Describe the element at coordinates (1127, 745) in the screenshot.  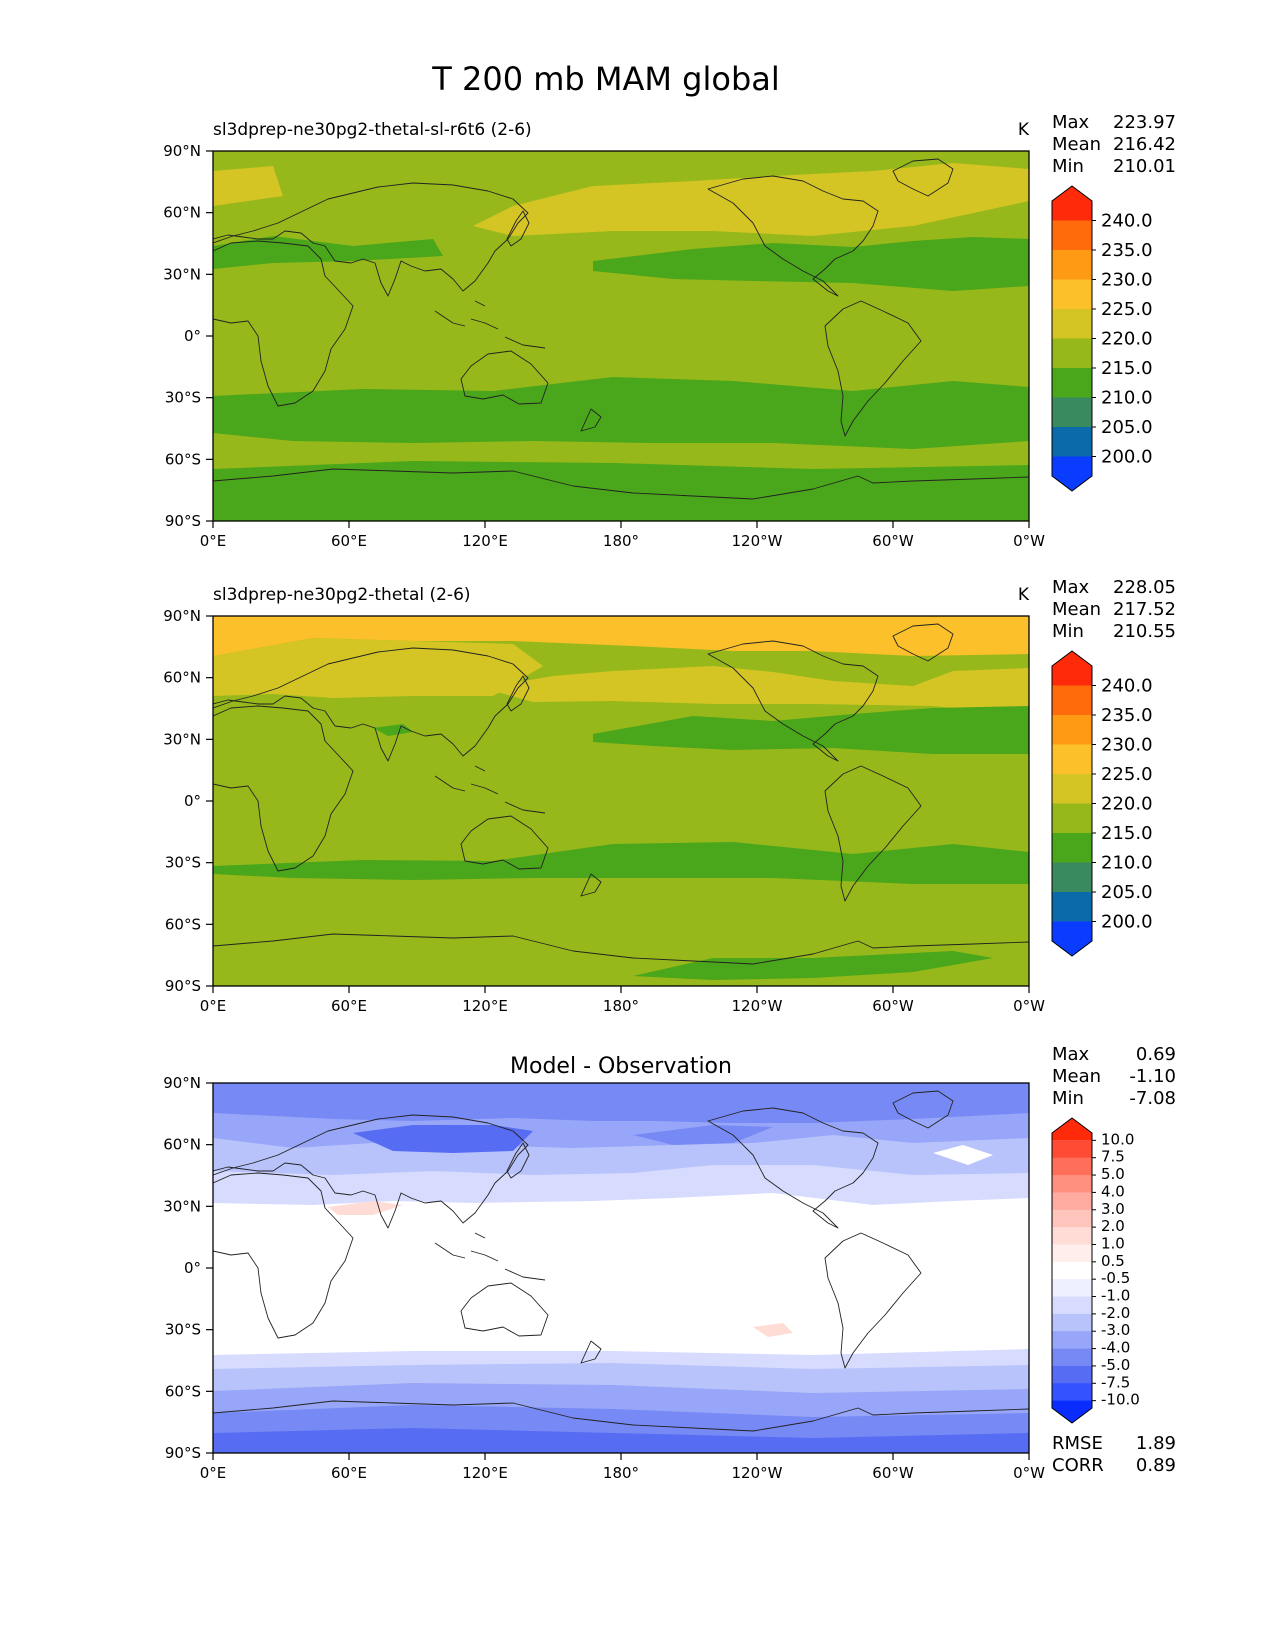
I see `colorbar-label: 230.0` at that location.